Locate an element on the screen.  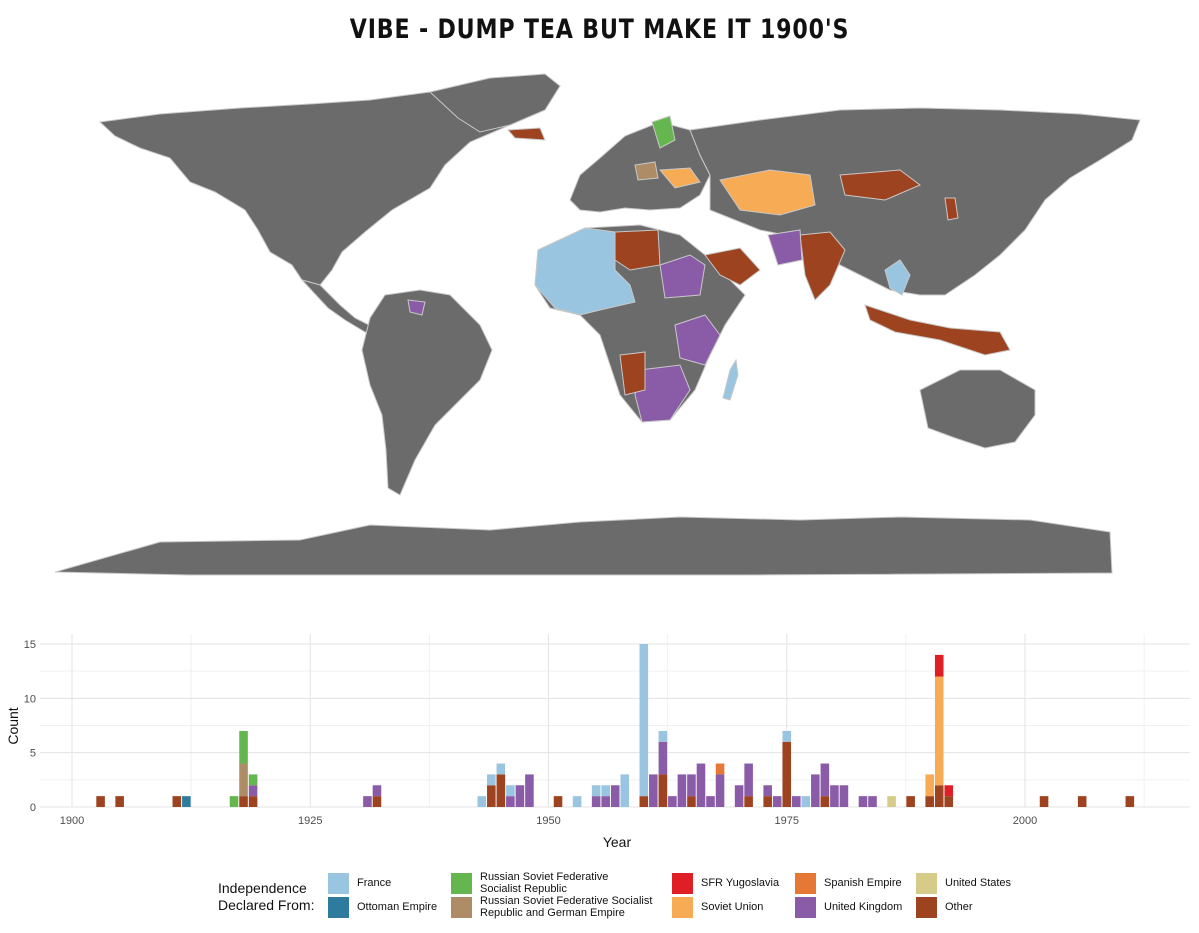
bar-1976-united_kingdom is located at coordinates (796, 801).